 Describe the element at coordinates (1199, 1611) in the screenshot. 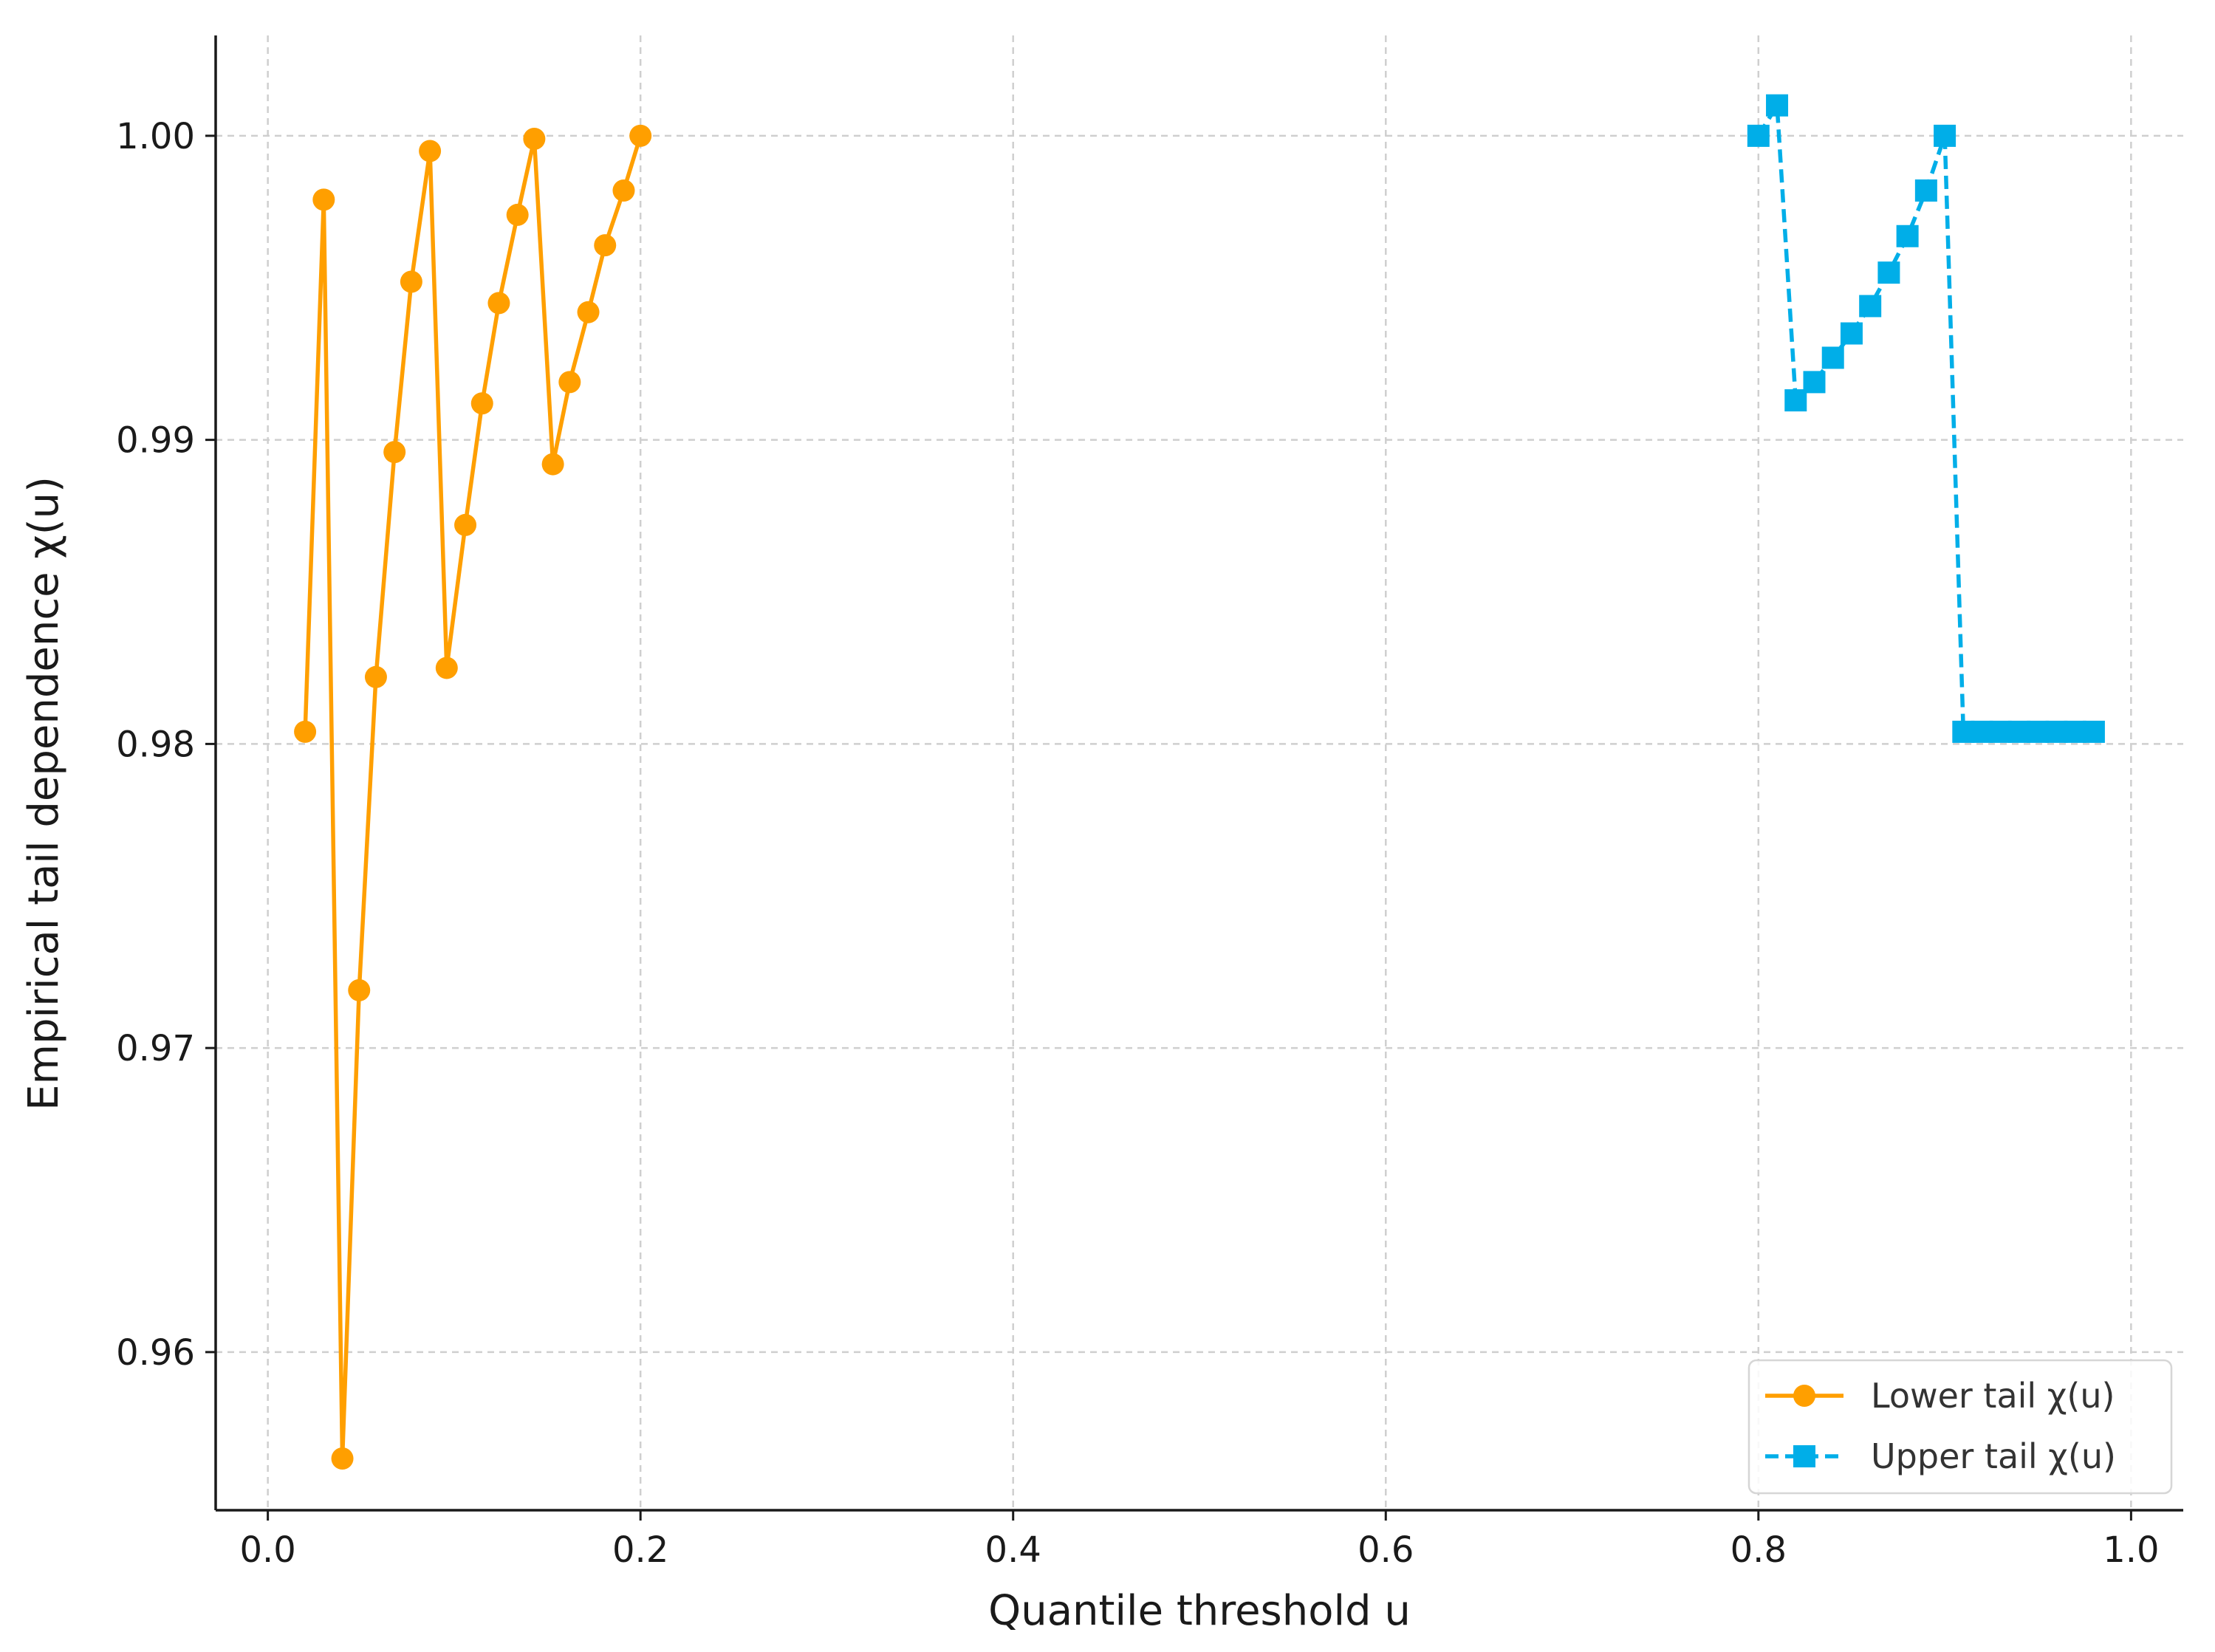

I see `x-axis-label: Quantile threshold u` at that location.